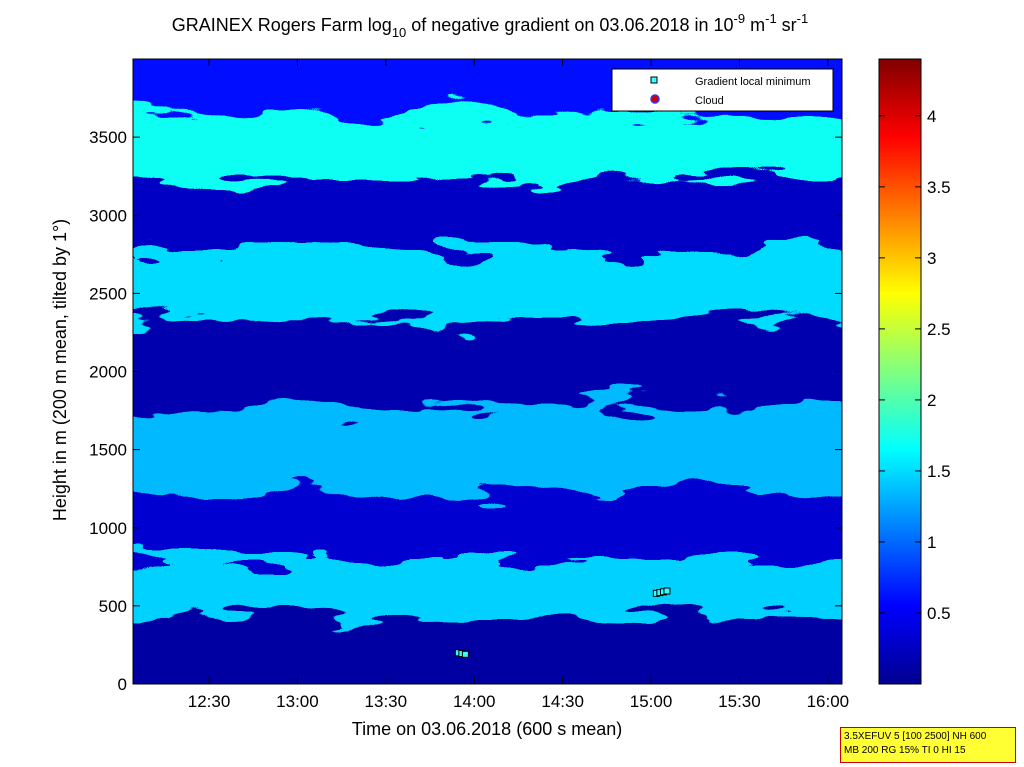 This screenshot has height=767, width=1024. Describe the element at coordinates (651, 701) in the screenshot. I see `x-tick-label: 15:00` at that location.